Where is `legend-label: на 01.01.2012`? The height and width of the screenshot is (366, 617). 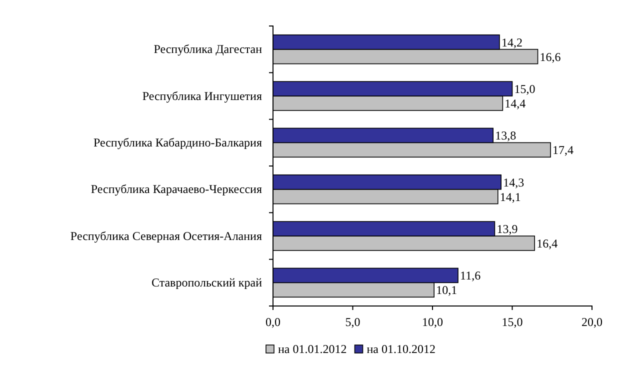 legend-label: на 01.01.2012 is located at coordinates (312, 349).